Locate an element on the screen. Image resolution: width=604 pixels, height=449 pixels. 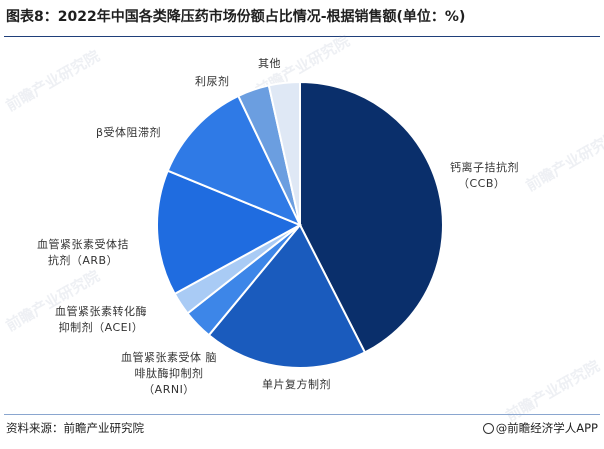
brand-credit: @前瞻经济学人APP is located at coordinates (540, 428).